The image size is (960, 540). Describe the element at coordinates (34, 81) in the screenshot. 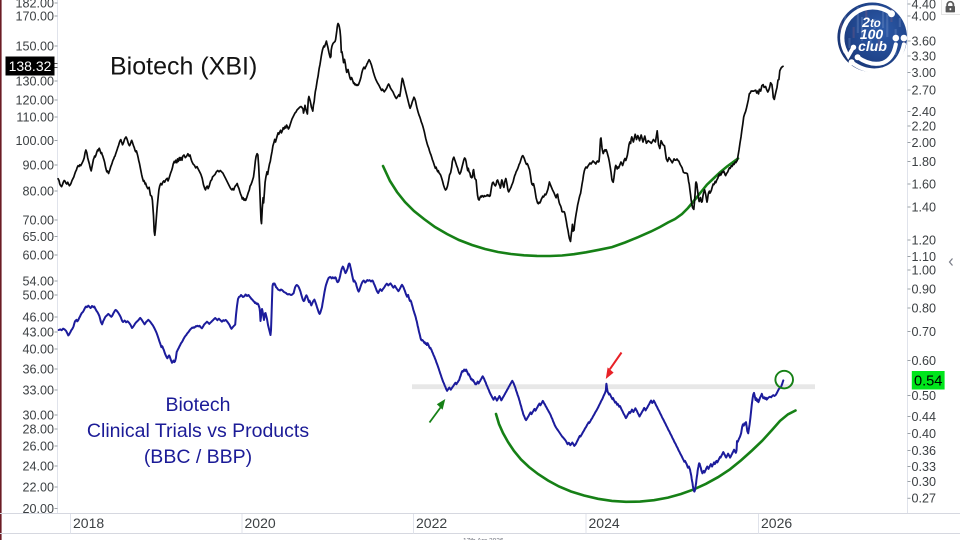

I see `svg-text: 130.00` at that location.